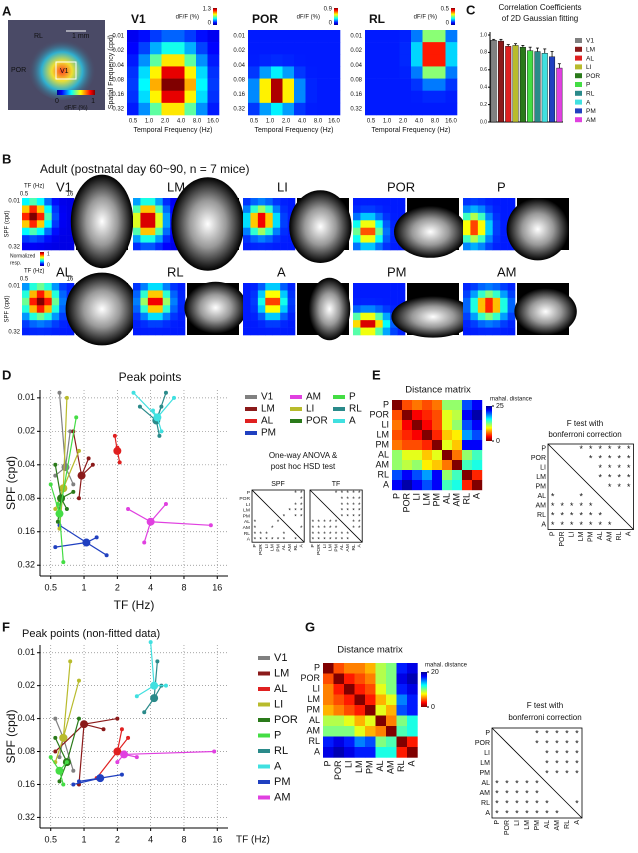 This screenshot has width=638, height=853. Describe the element at coordinates (7, 10) in the screenshot. I see `panel-letter: A` at that location.